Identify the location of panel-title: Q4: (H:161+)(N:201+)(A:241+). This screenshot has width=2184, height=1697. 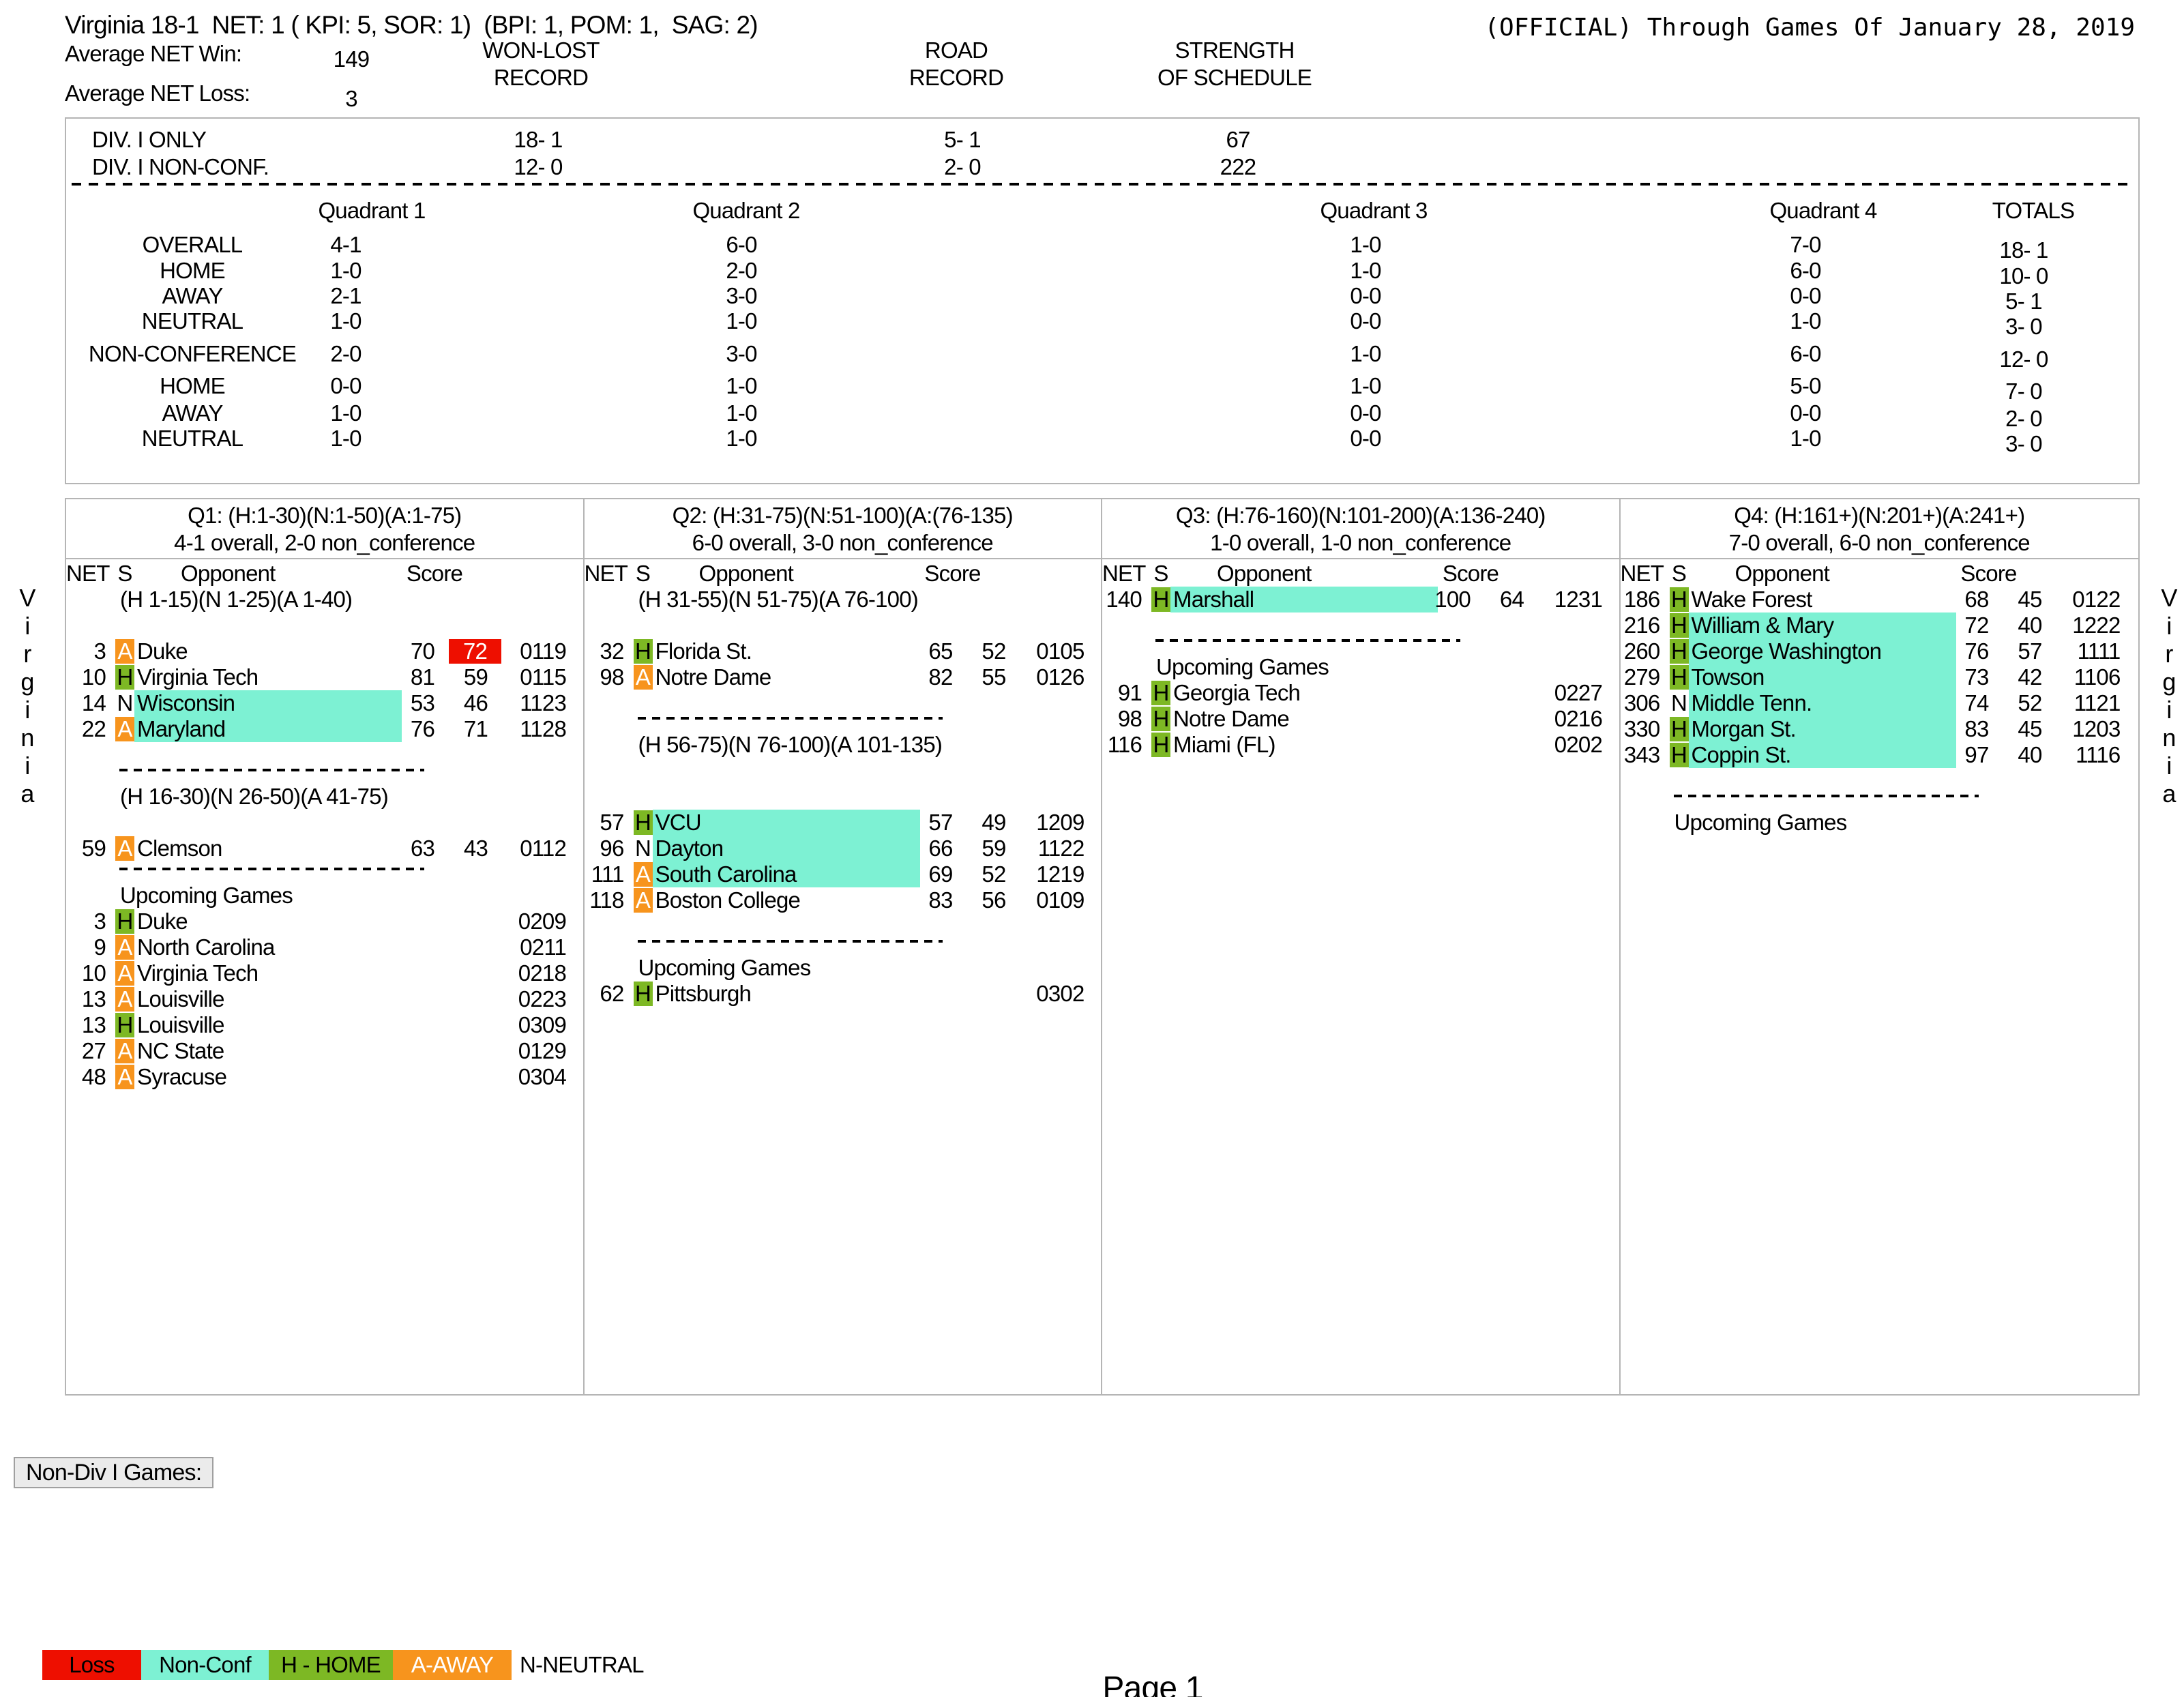
(1879, 516).